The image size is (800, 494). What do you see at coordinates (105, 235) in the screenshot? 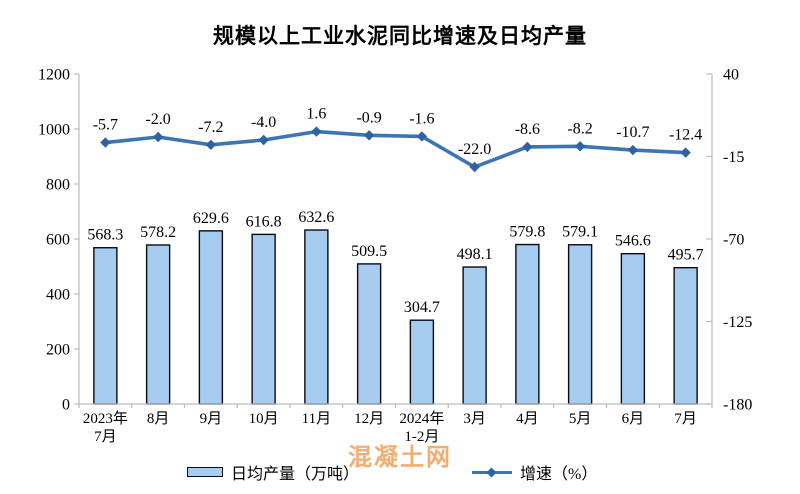
I see `bar-value-label: 568.3` at bounding box center [105, 235].